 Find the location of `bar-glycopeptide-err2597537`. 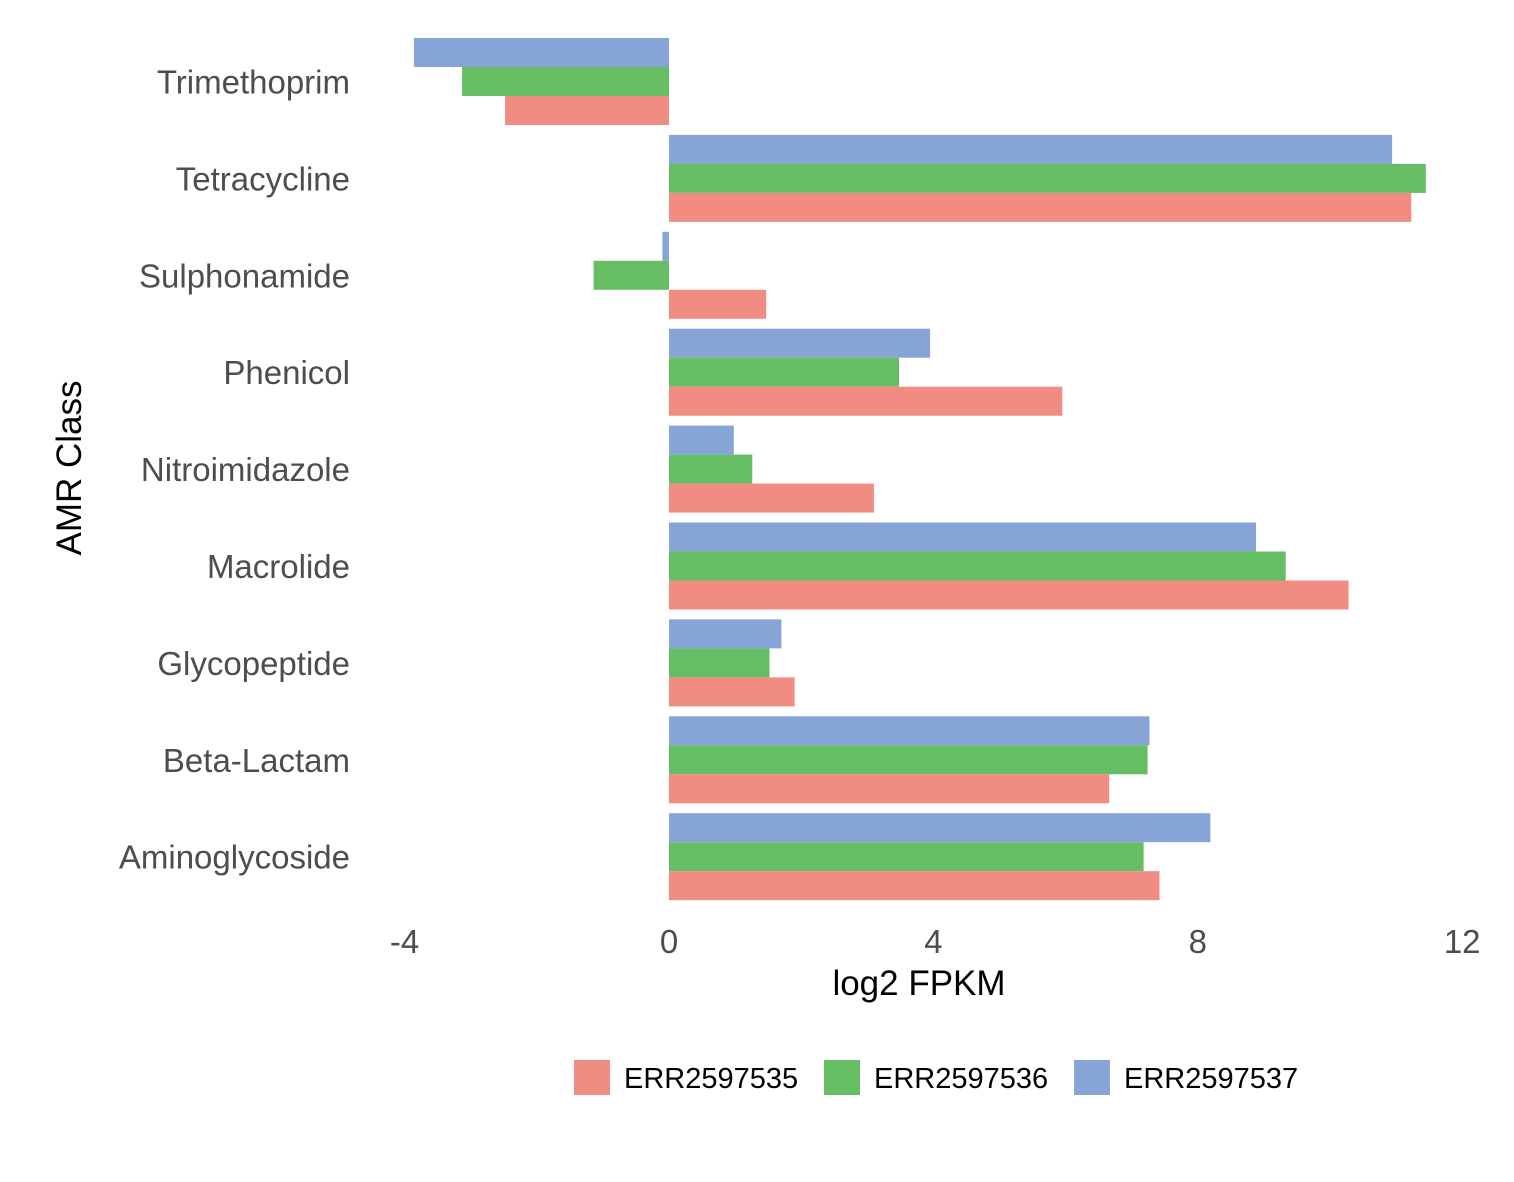

bar-glycopeptide-err2597537 is located at coordinates (725, 634).